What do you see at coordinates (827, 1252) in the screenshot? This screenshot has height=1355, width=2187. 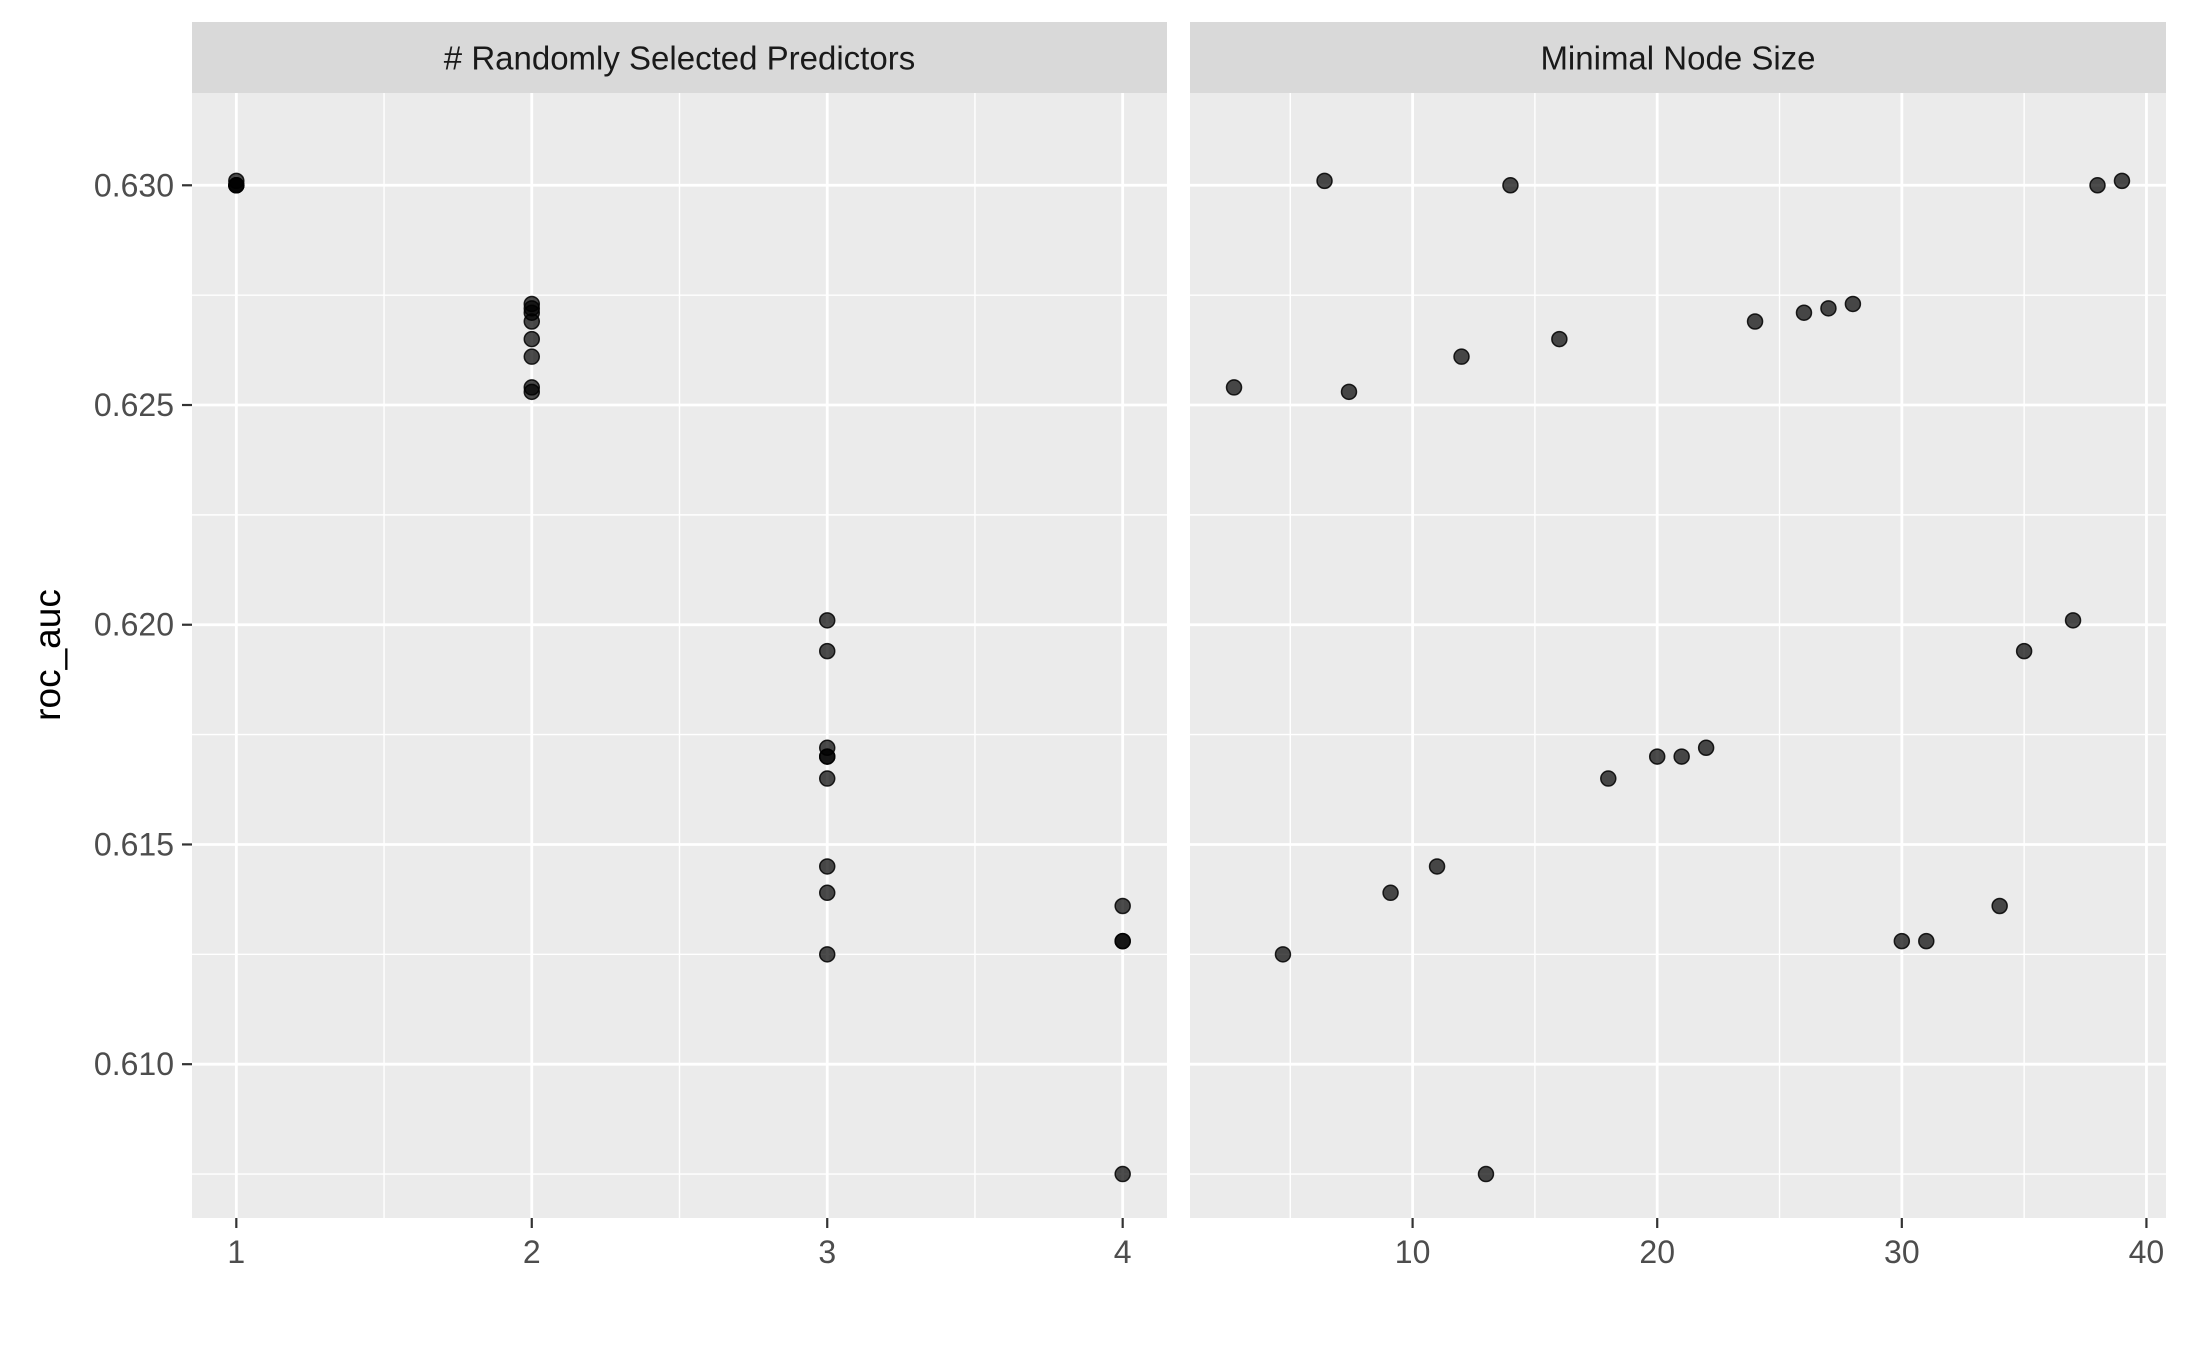 I see `x-tick-label: 3` at bounding box center [827, 1252].